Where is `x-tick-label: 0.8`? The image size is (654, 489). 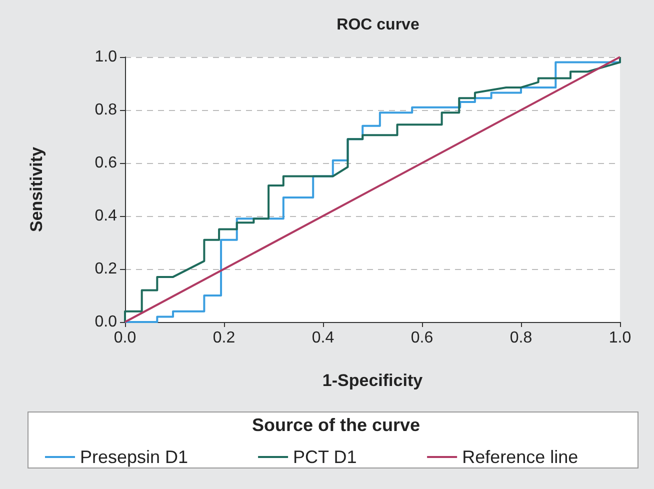
x-tick-label: 0.8 is located at coordinates (521, 338).